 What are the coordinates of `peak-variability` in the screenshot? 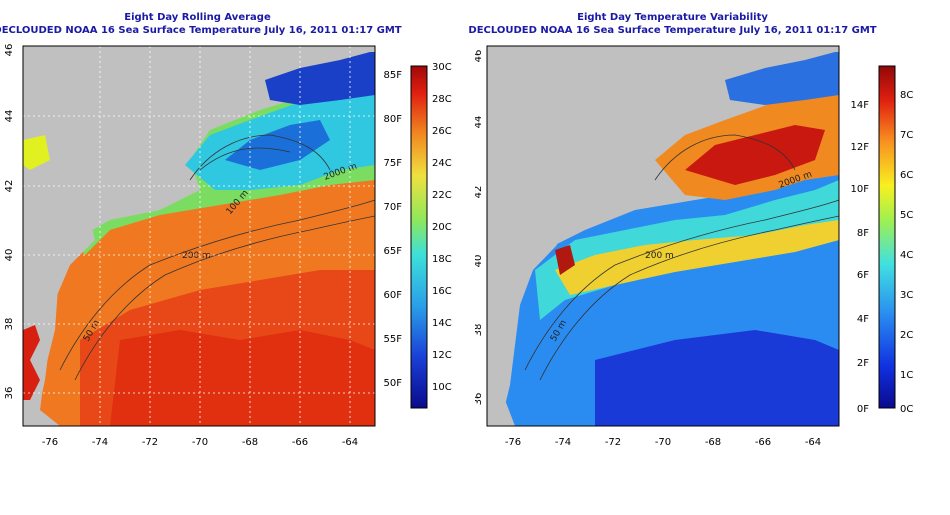 It's located at (755, 155).